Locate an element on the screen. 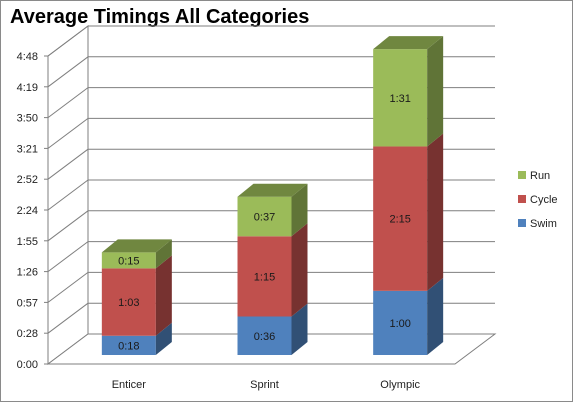 This screenshot has width=573, height=402. legend-item-swim: Swim is located at coordinates (537, 224).